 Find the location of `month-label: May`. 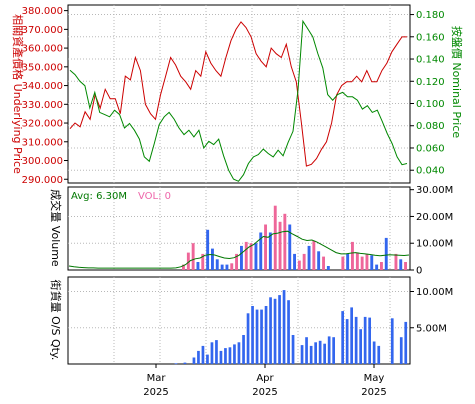

month-label: May is located at coordinates (374, 378).